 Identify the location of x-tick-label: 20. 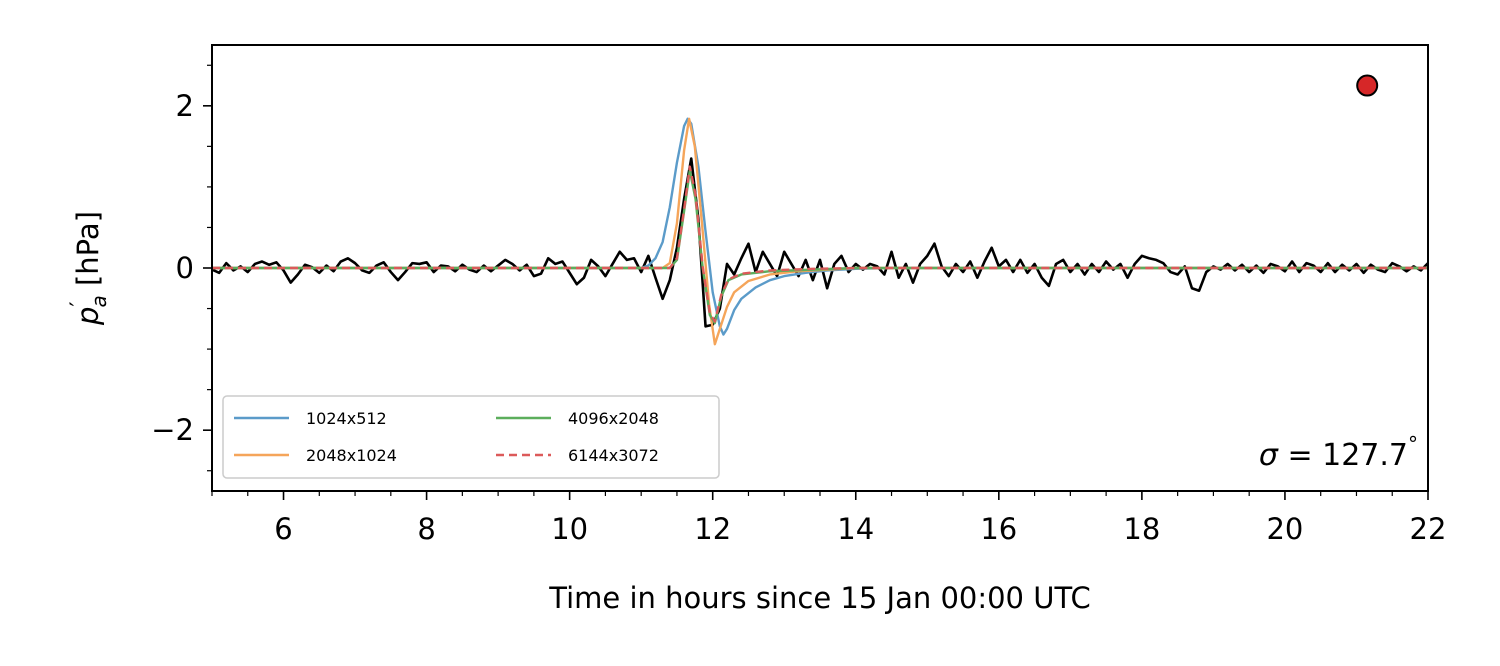
(1284, 529).